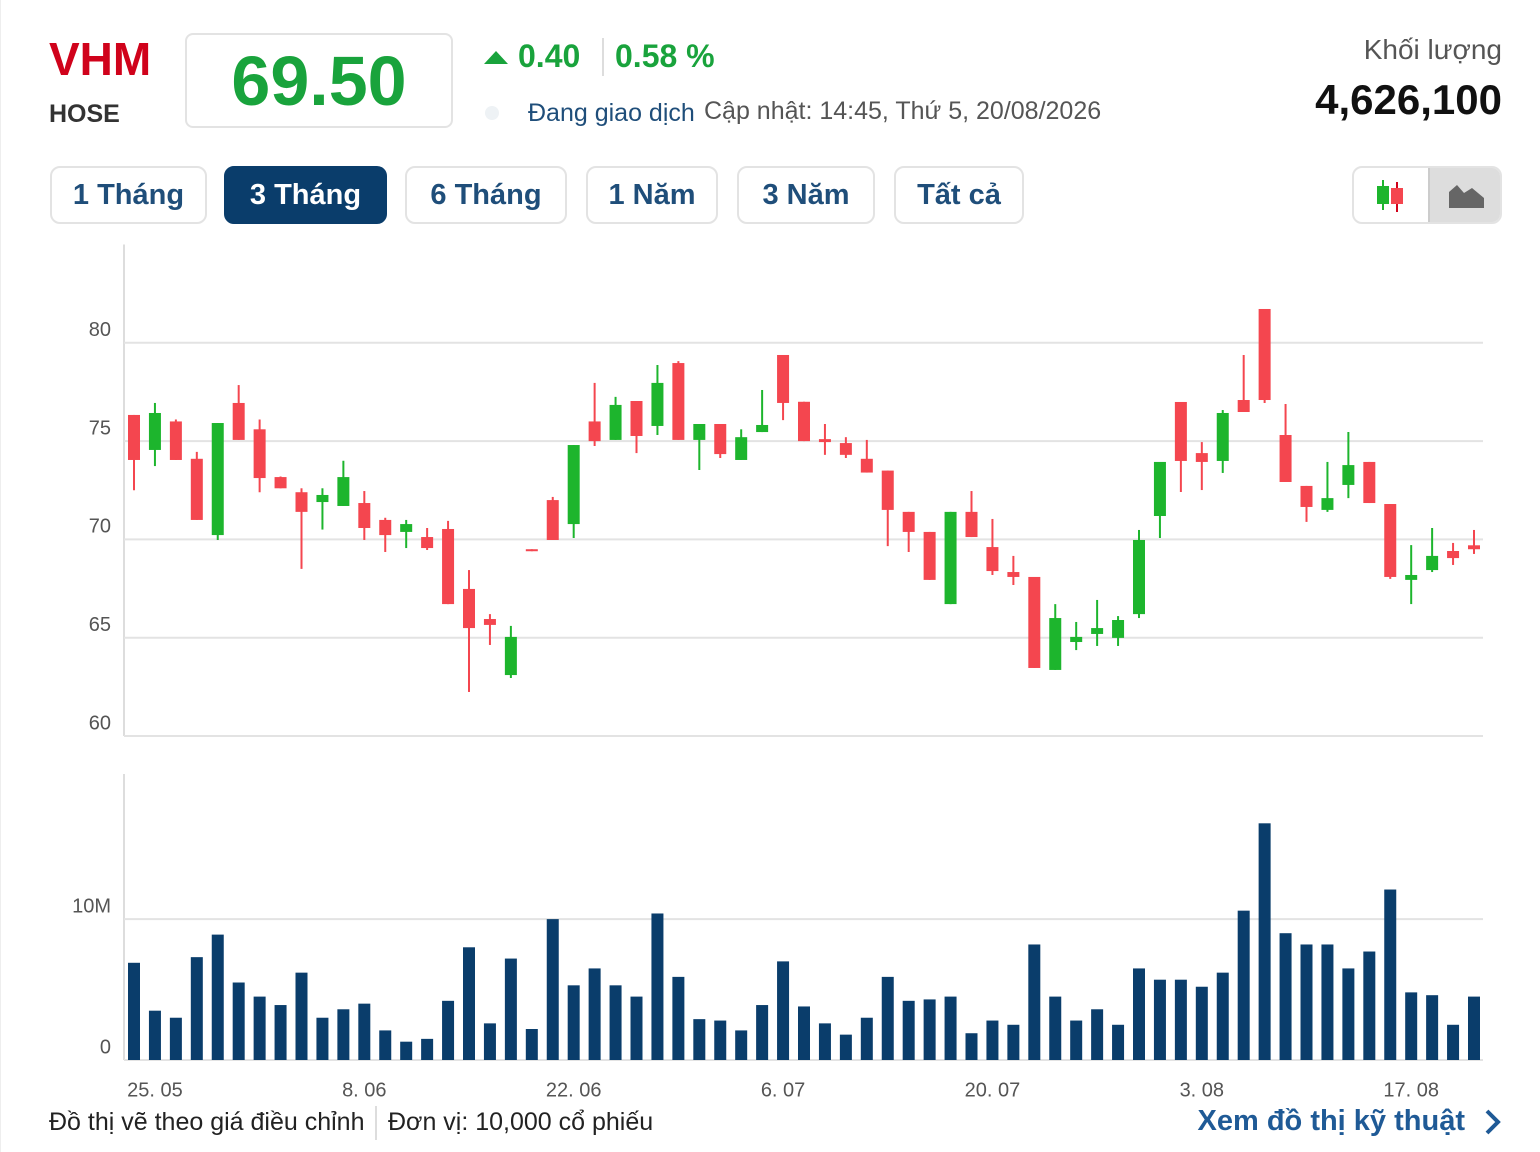  I want to click on y-tick-label: 80, so click(100, 330).